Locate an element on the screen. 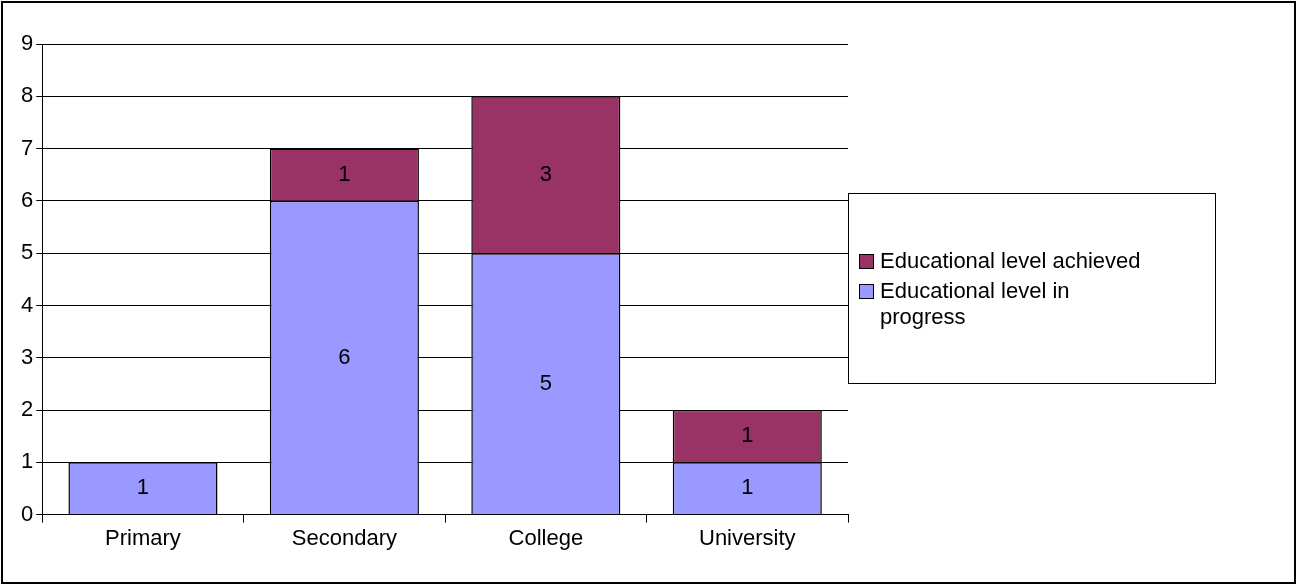  x-tick-label: Primary is located at coordinates (143, 537).